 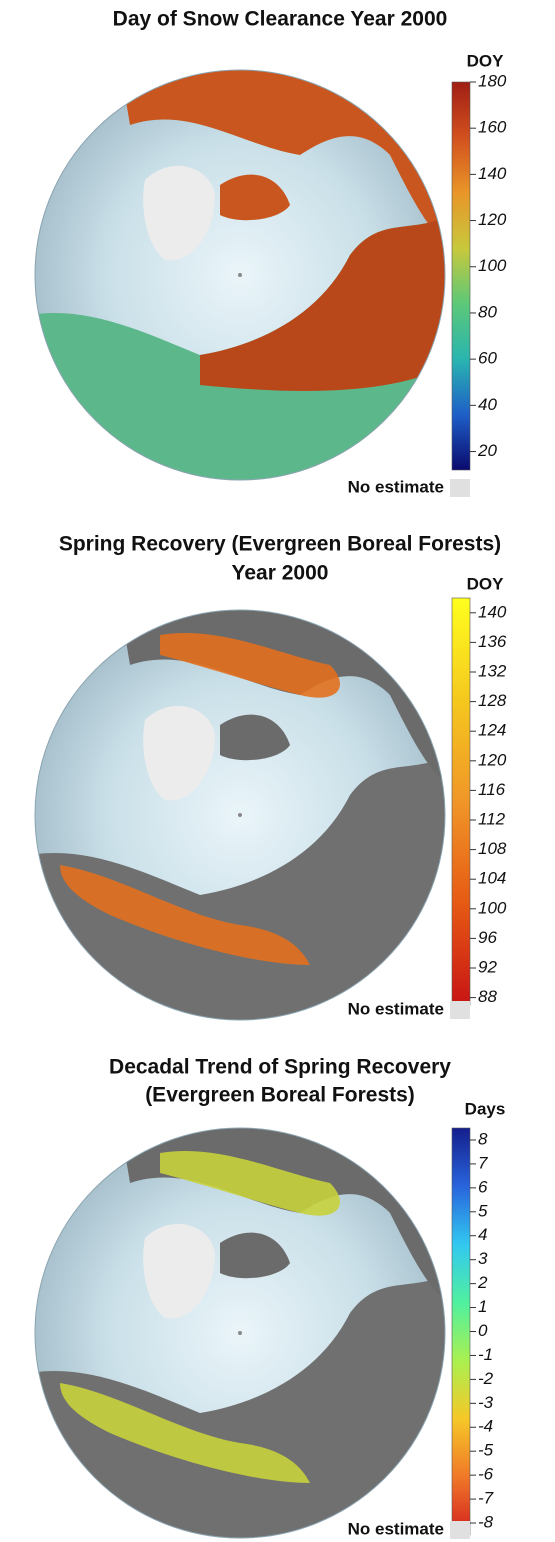 What do you see at coordinates (482, 1306) in the screenshot?
I see `colorbar-tick-label: 1` at bounding box center [482, 1306].